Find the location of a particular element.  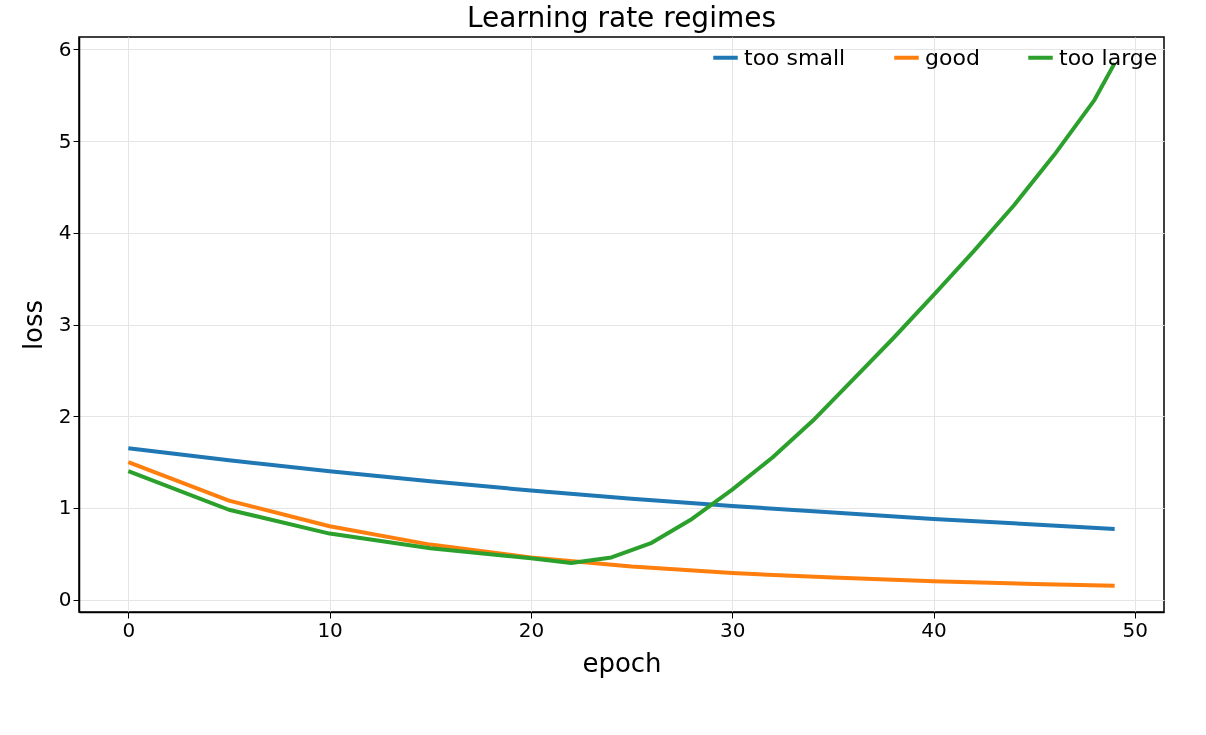

x-tick-label: 10 is located at coordinates (330, 629).